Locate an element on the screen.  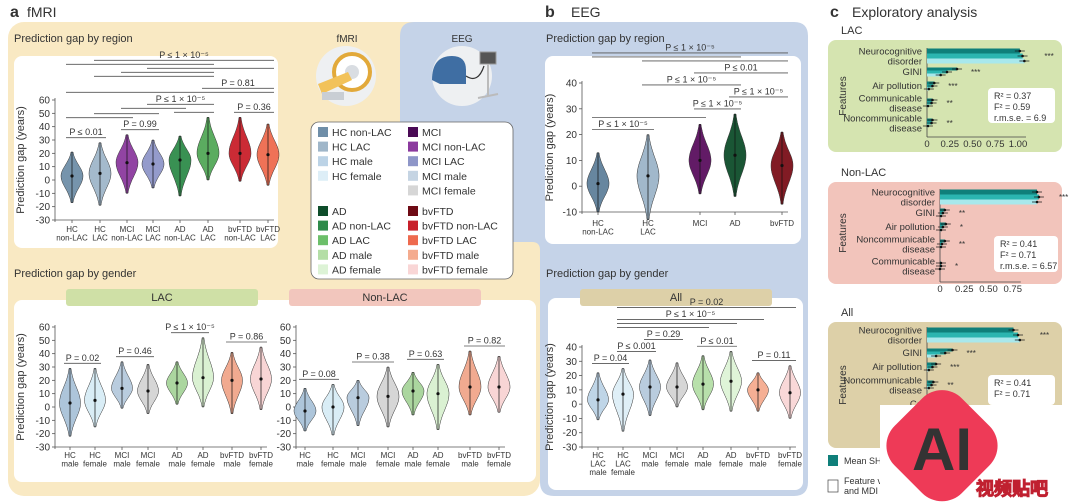
legend-label: AD female is located at coordinates (356, 270).